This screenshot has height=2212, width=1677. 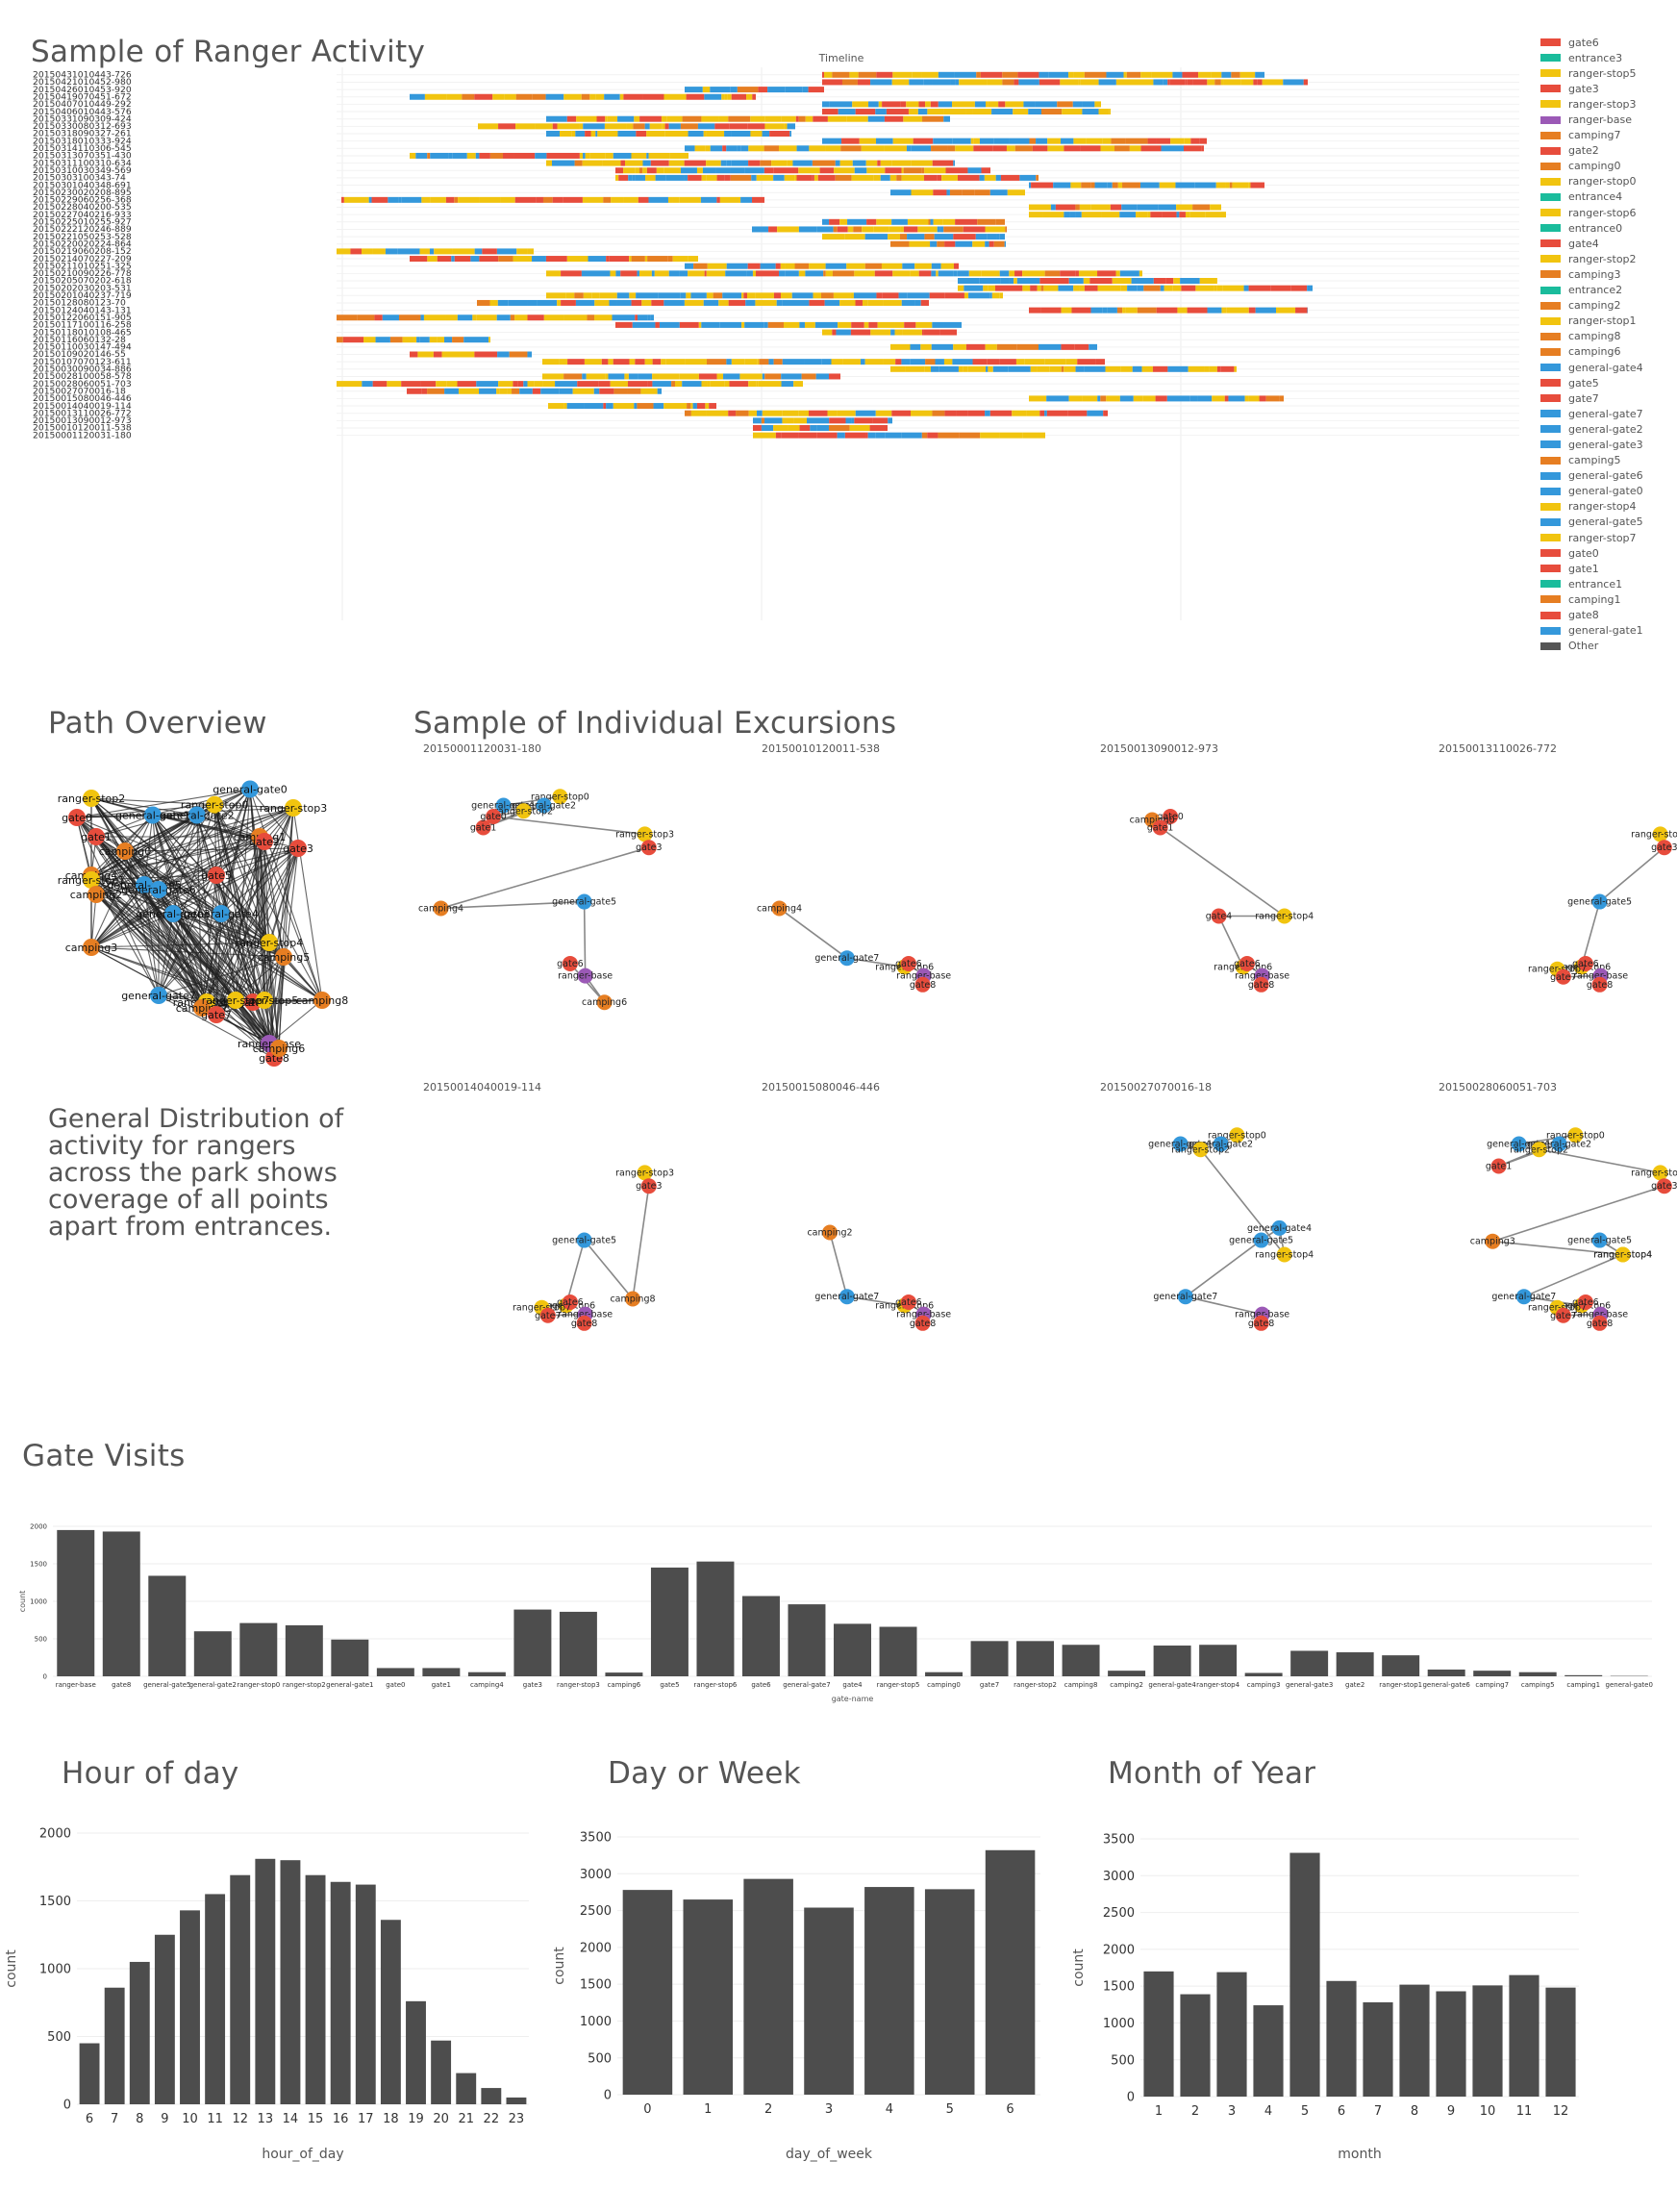 I want to click on legend-item: camping7, so click(x=1607, y=135).